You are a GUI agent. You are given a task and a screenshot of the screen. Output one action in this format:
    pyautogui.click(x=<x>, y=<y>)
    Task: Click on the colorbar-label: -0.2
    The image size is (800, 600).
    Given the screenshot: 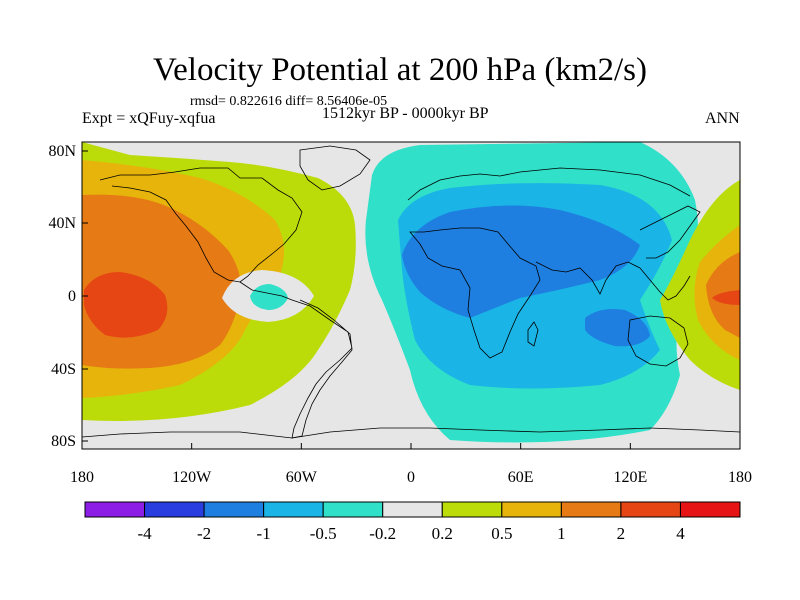 What is the action you would take?
    pyautogui.click(x=382, y=533)
    